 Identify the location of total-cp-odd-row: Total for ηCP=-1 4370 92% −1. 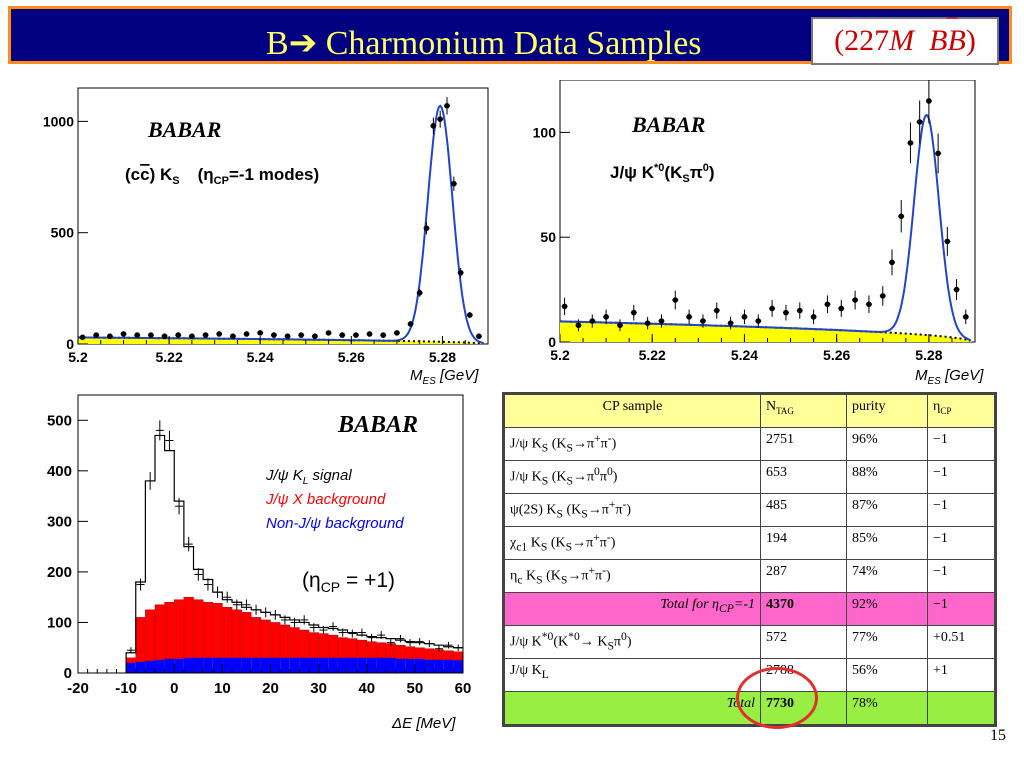
(749, 609).